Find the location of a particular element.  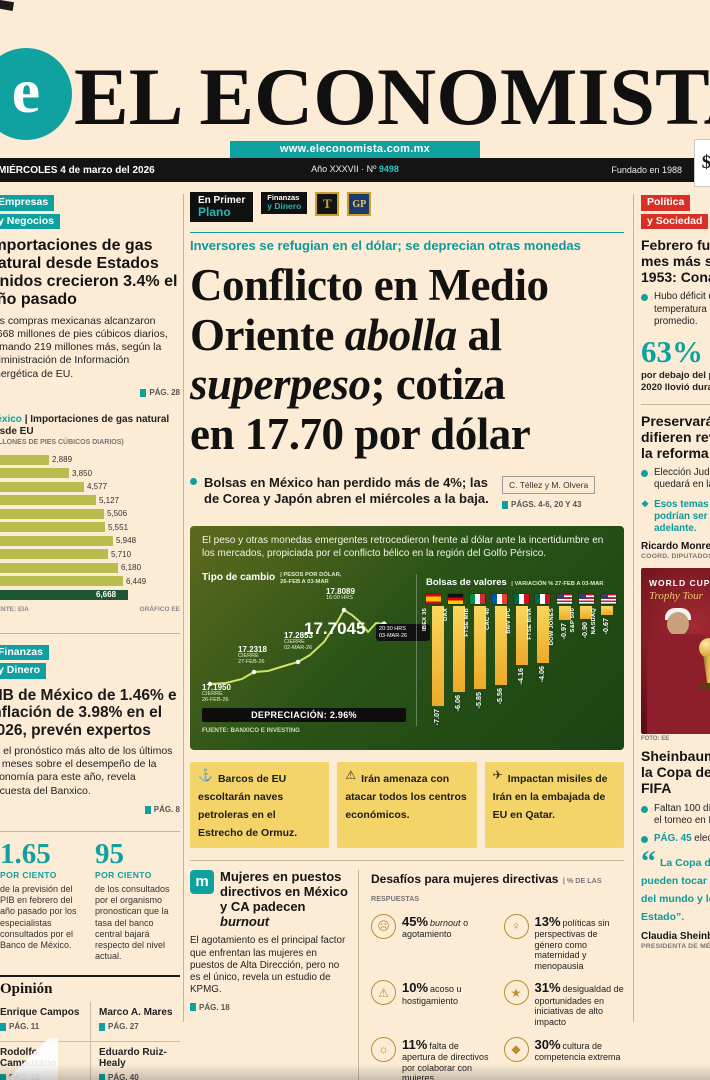

headline-line: Oriente abolla al is located at coordinates (346, 334).